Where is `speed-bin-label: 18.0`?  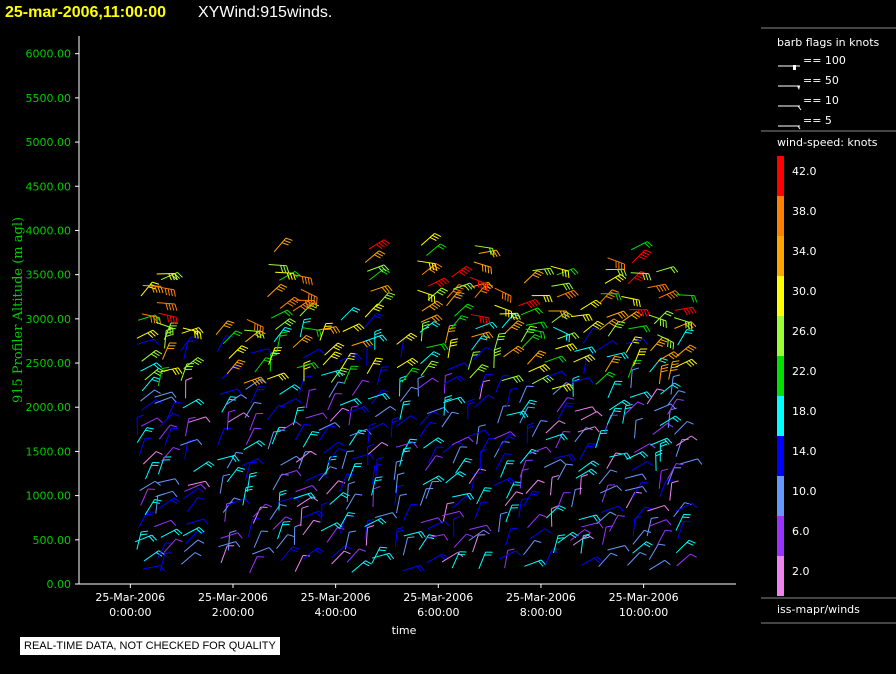
speed-bin-label: 18.0 is located at coordinates (804, 411).